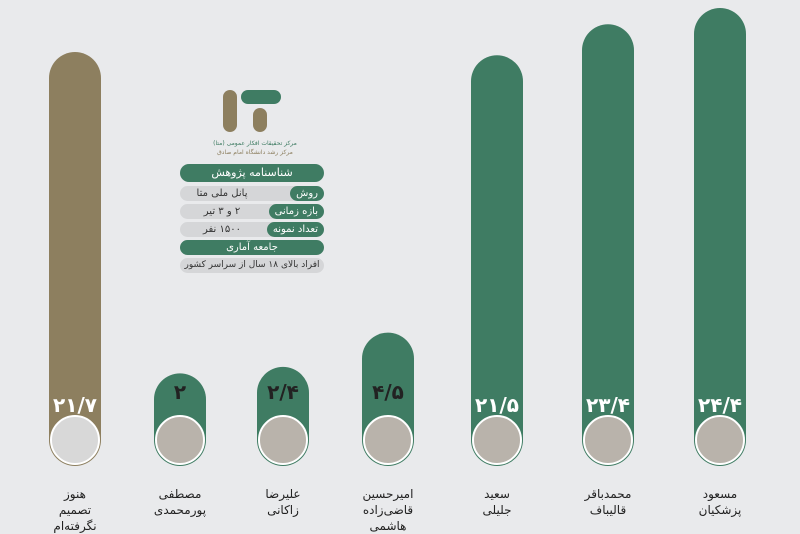 Image resolution: width=800 pixels, height=534 pixels. I want to click on value-label: ۲۱/۵, so click(497, 405).